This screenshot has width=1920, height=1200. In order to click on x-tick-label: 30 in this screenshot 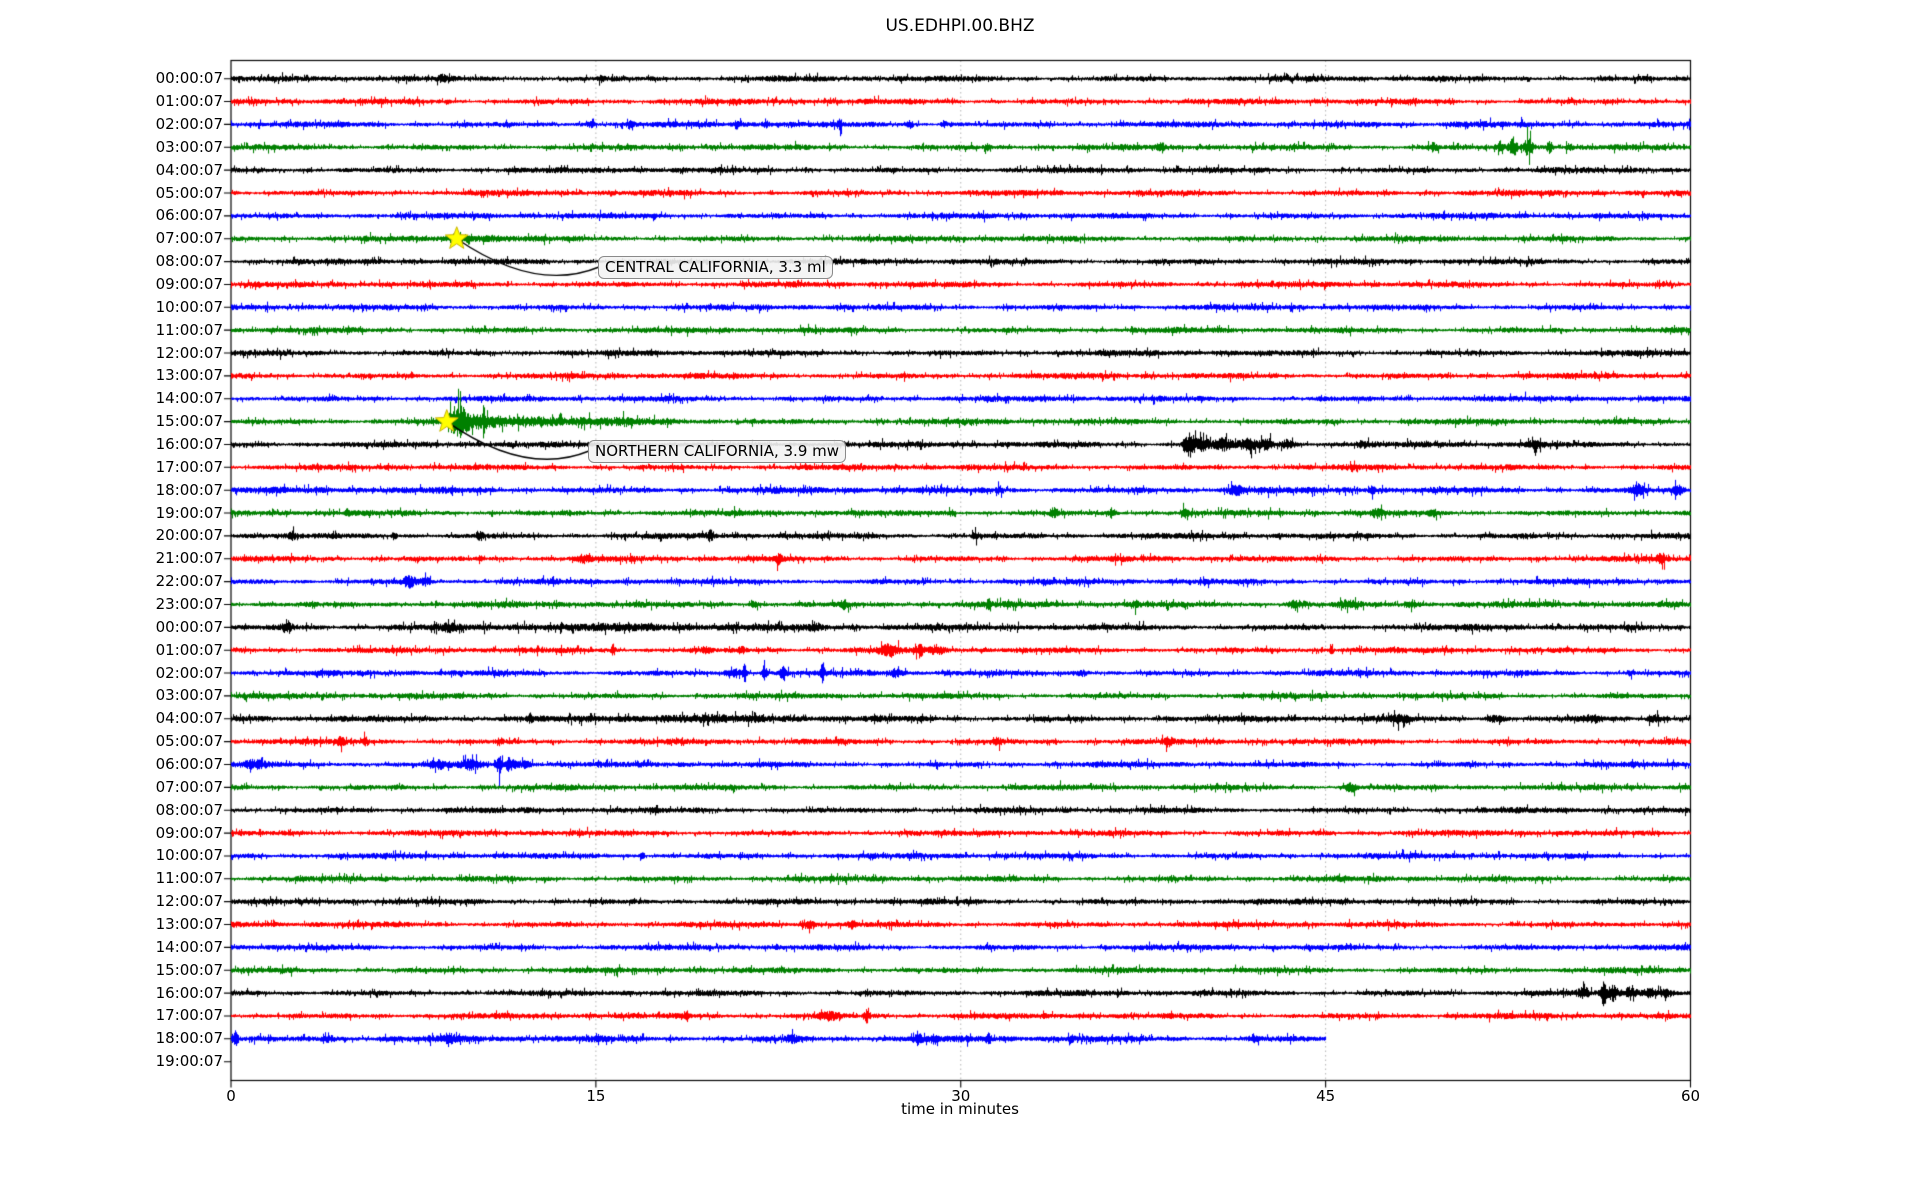, I will do `click(961, 1096)`.